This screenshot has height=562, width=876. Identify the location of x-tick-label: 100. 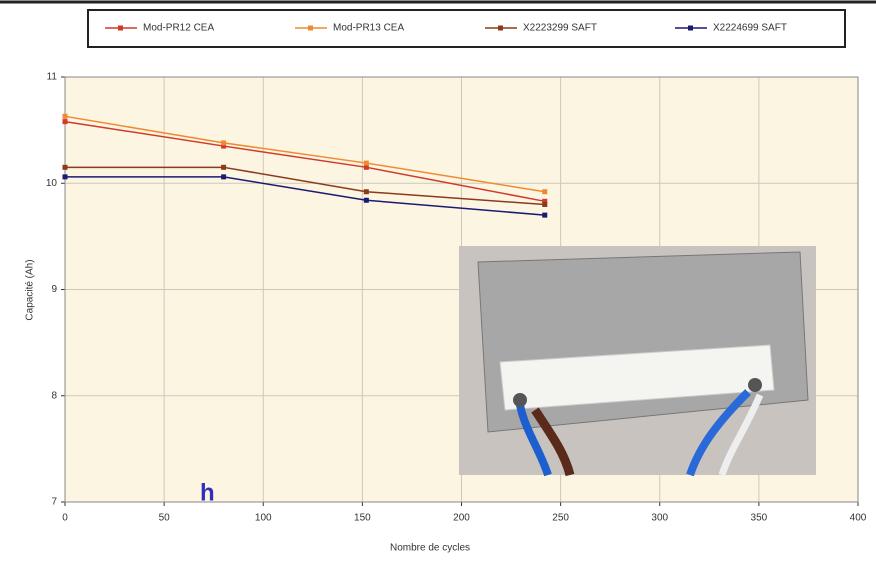
(263, 518).